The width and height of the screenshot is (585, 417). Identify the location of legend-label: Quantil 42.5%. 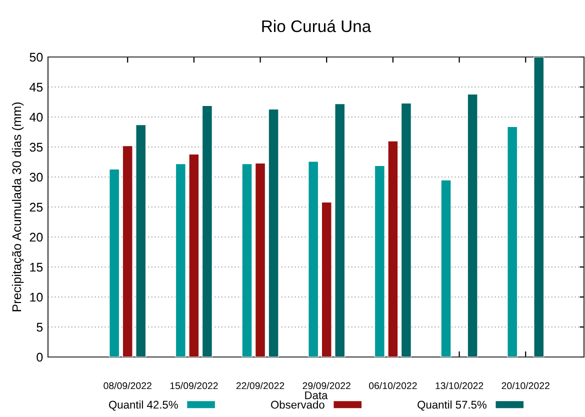
(143, 405).